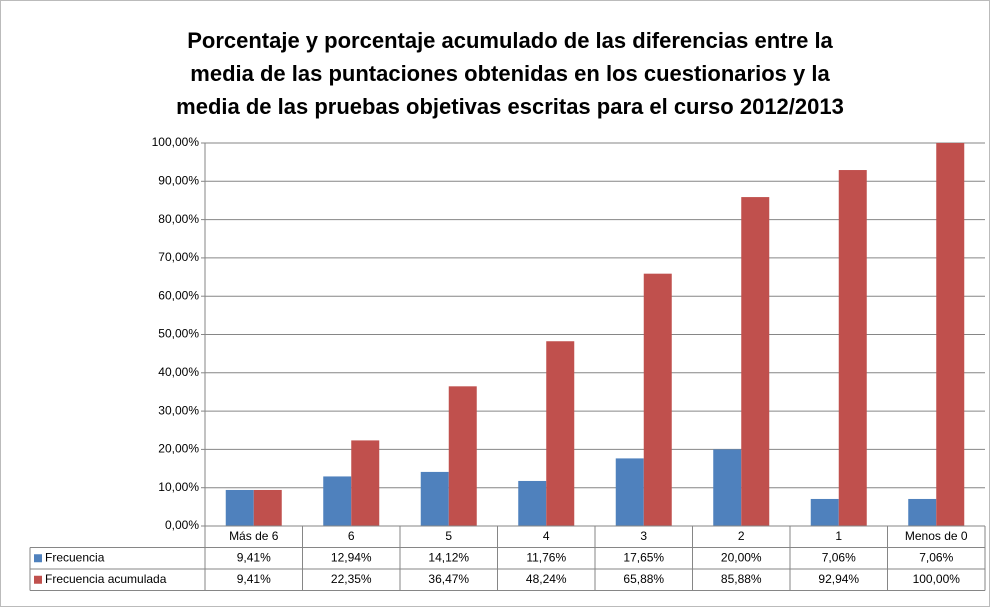 The image size is (990, 607). What do you see at coordinates (741, 579) in the screenshot?
I see `table-value: 85,88%` at bounding box center [741, 579].